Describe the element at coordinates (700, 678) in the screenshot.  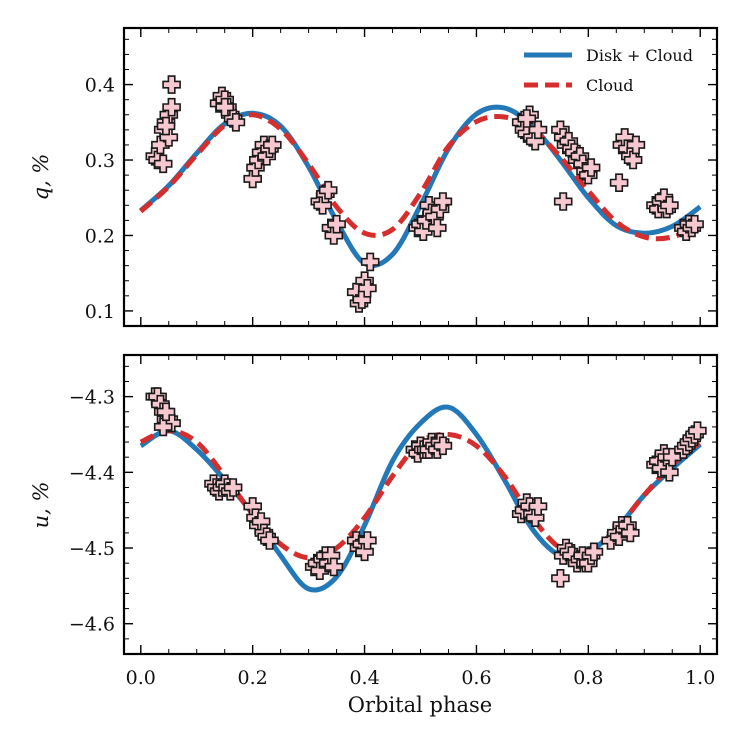
I see `x-tick-label: 1.0` at that location.